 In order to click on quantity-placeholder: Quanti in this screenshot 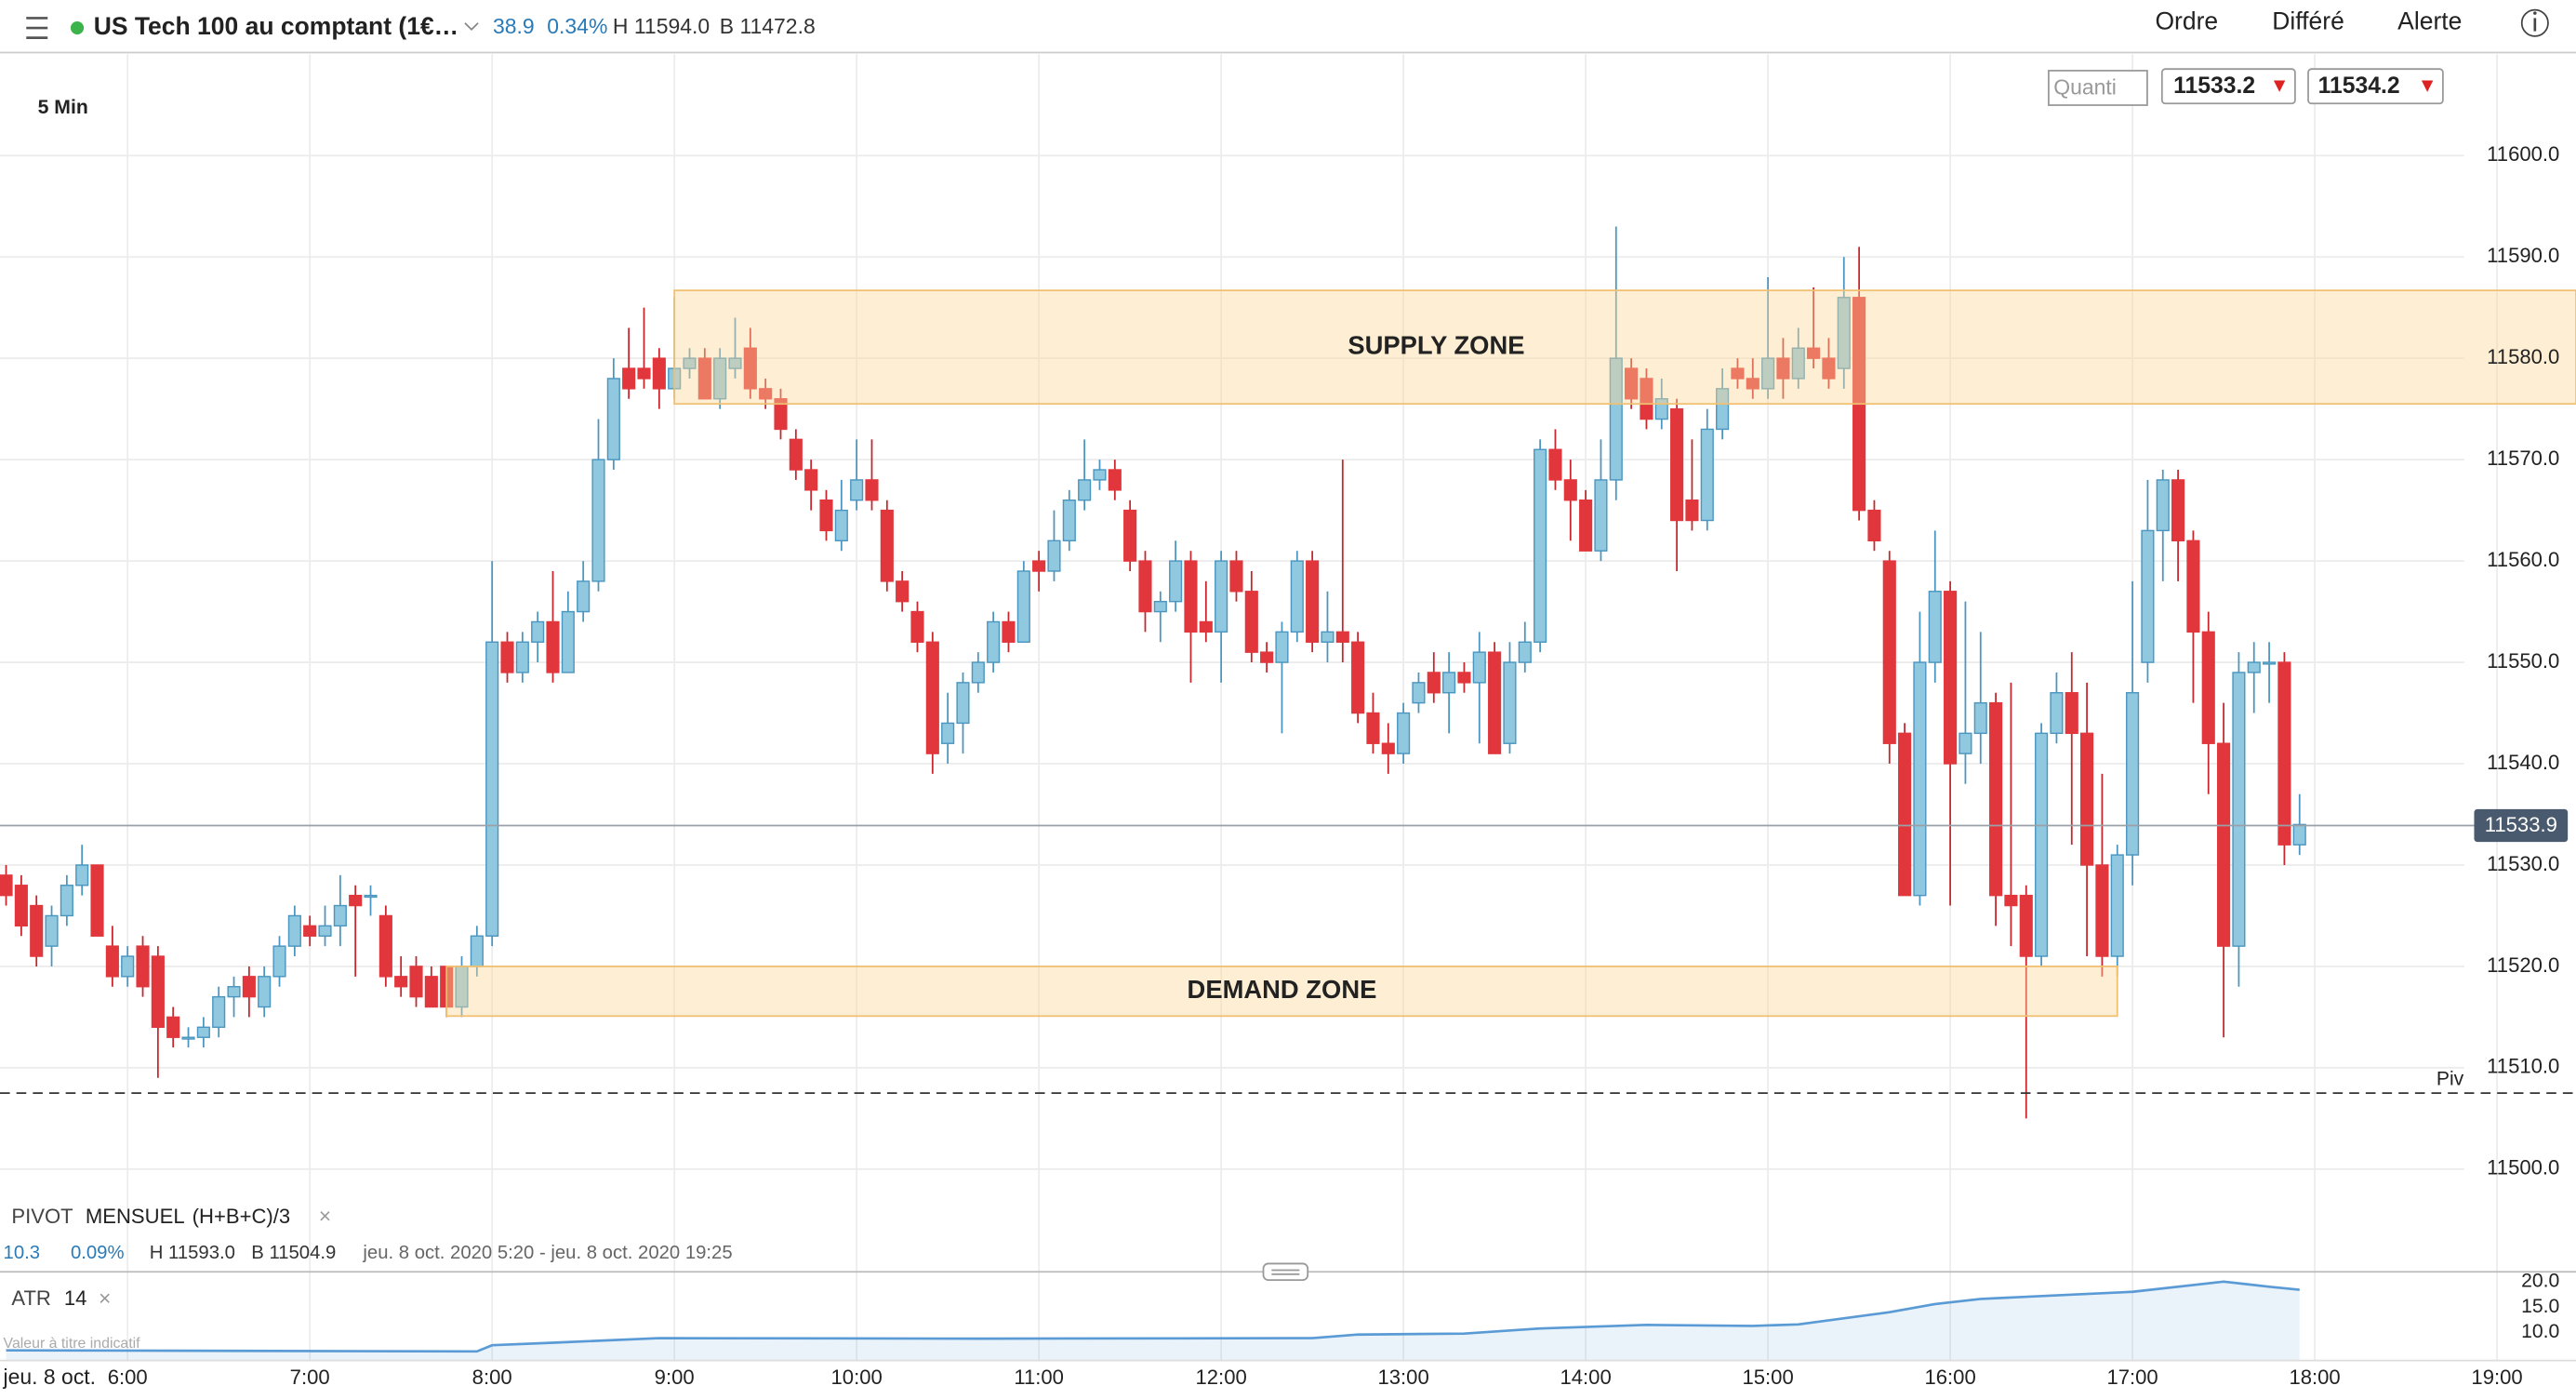, I will do `click(2085, 86)`.